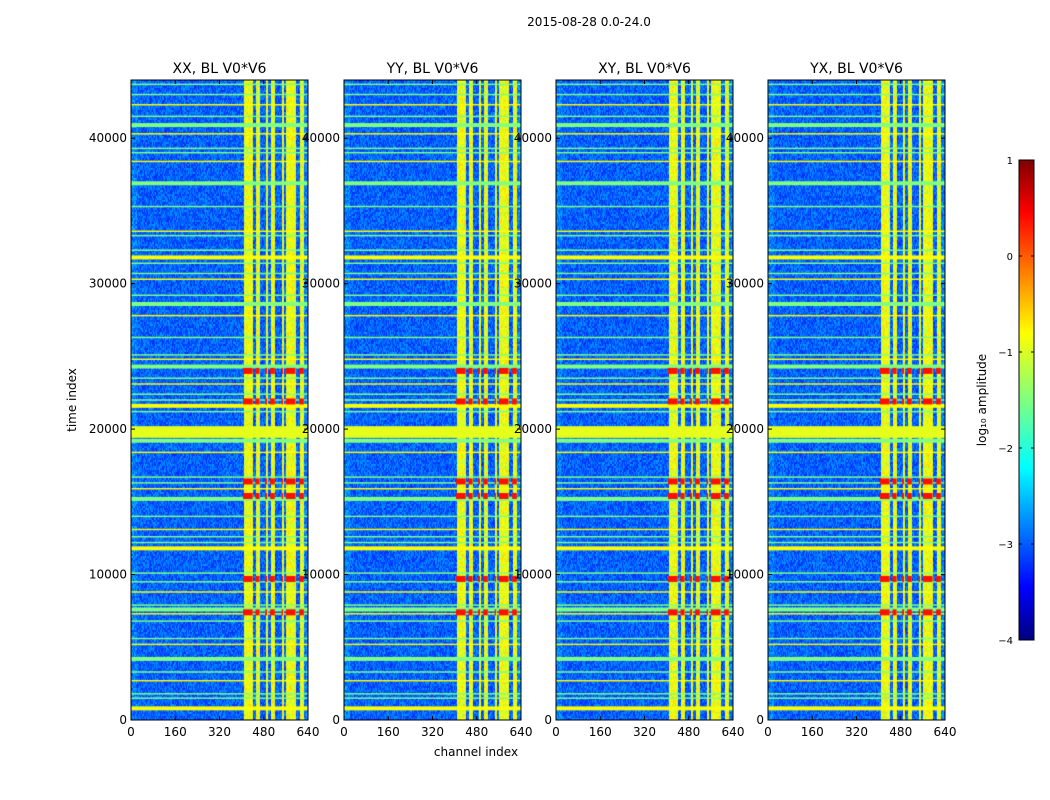 This screenshot has height=800, width=1050. What do you see at coordinates (1005, 449) in the screenshot?
I see `colorbar-tick-label: −2` at bounding box center [1005, 449].